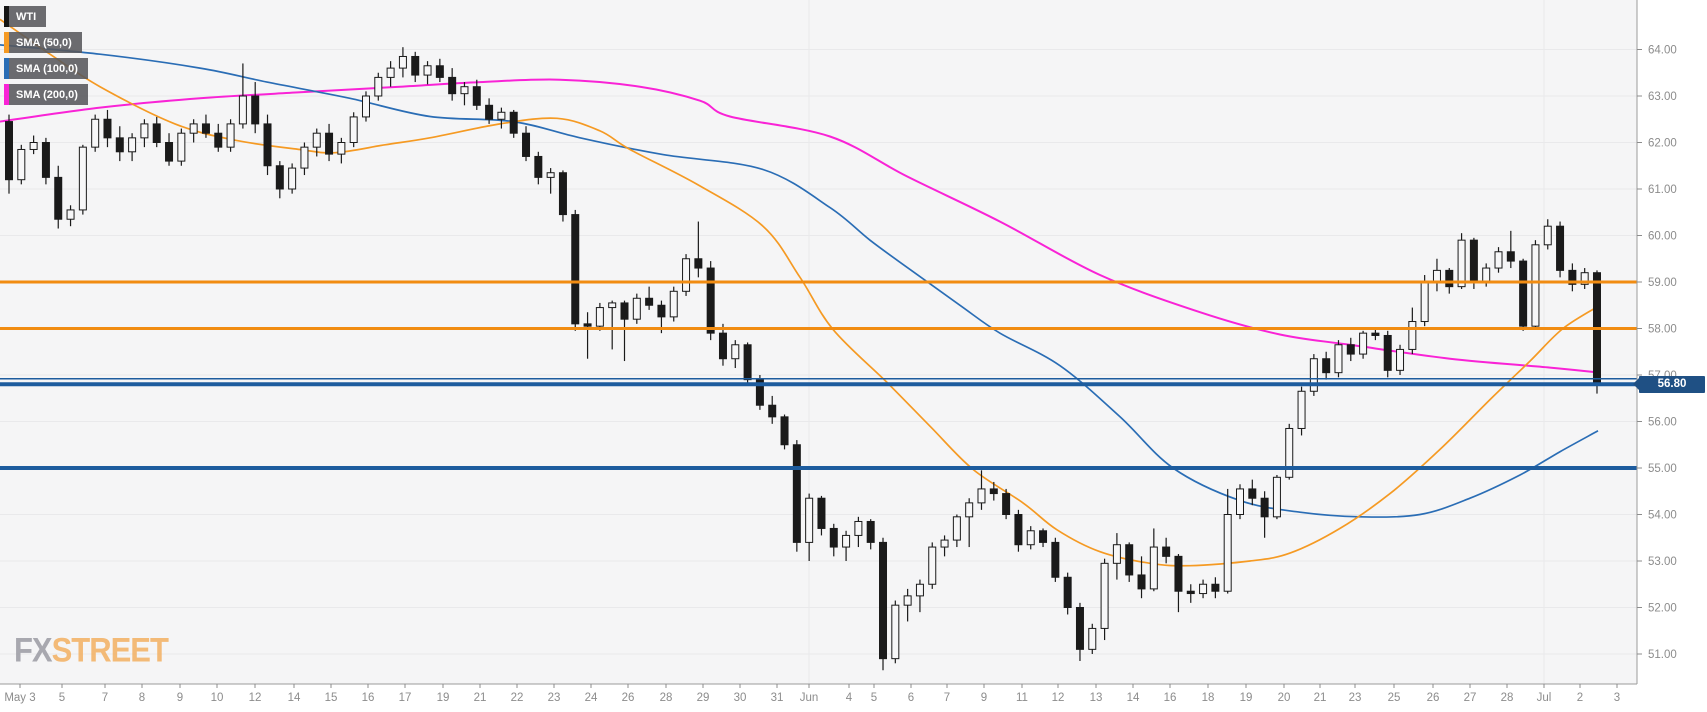  Describe the element at coordinates (1662, 237) in the screenshot. I see `svg-text: 60.00` at that location.